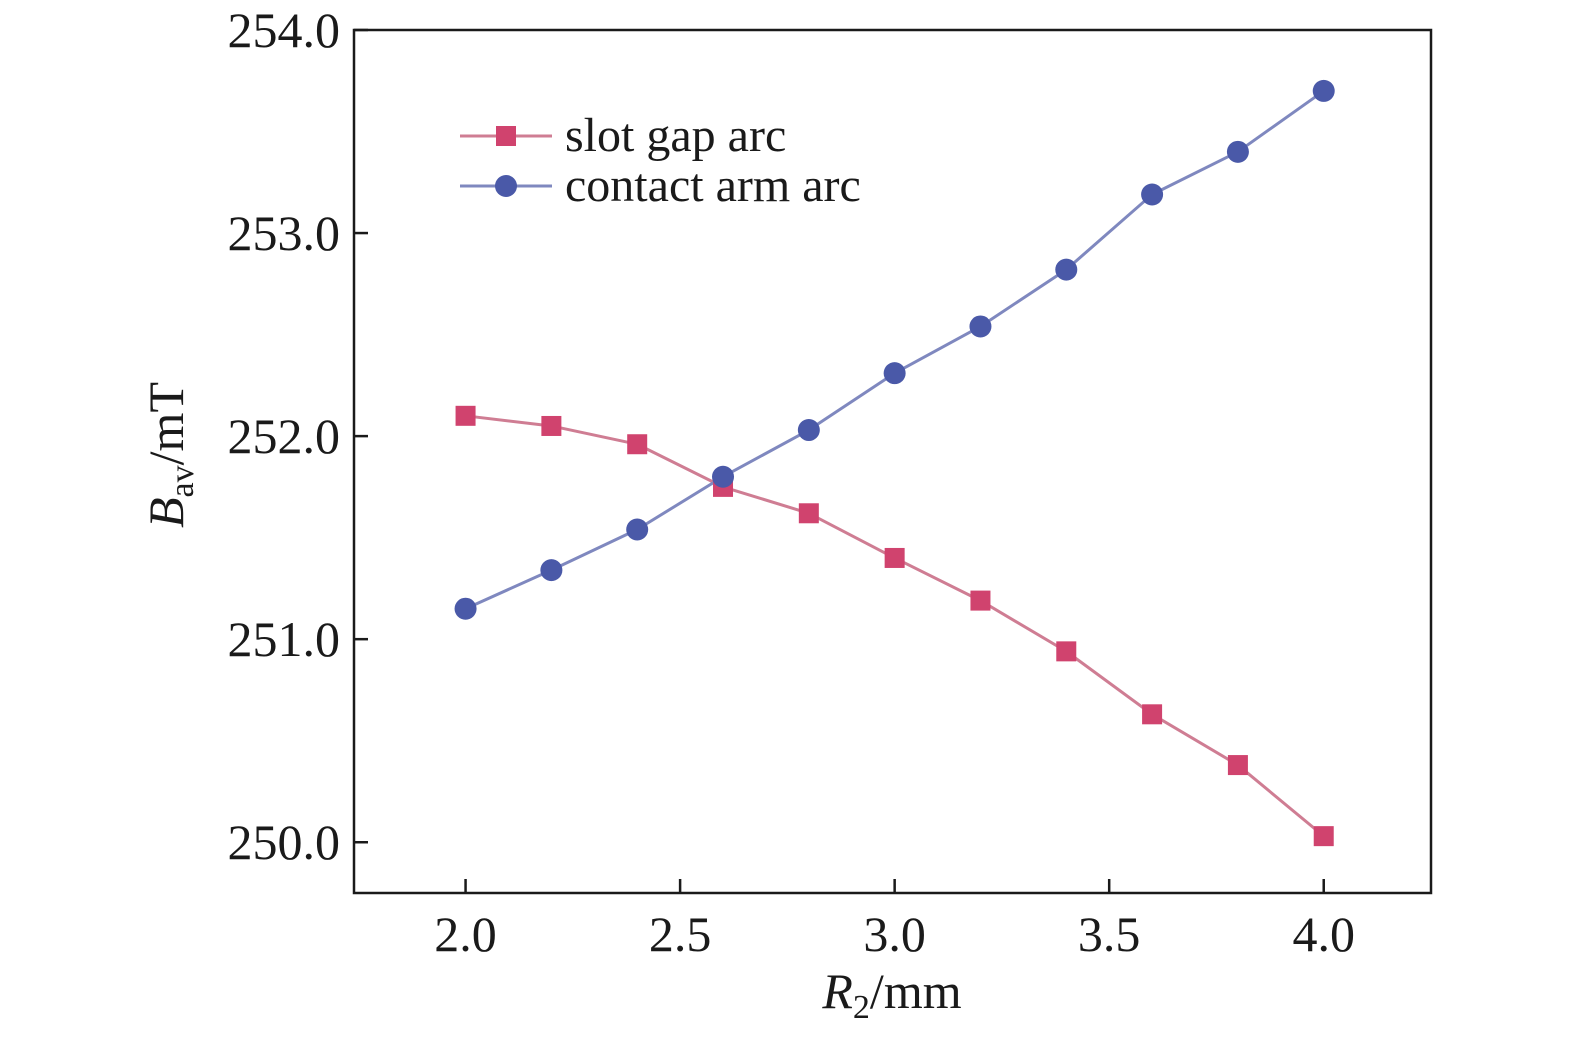 The height and width of the screenshot is (1042, 1575). What do you see at coordinates (284, 233) in the screenshot?
I see `y-tick-label: 253.0` at bounding box center [284, 233].